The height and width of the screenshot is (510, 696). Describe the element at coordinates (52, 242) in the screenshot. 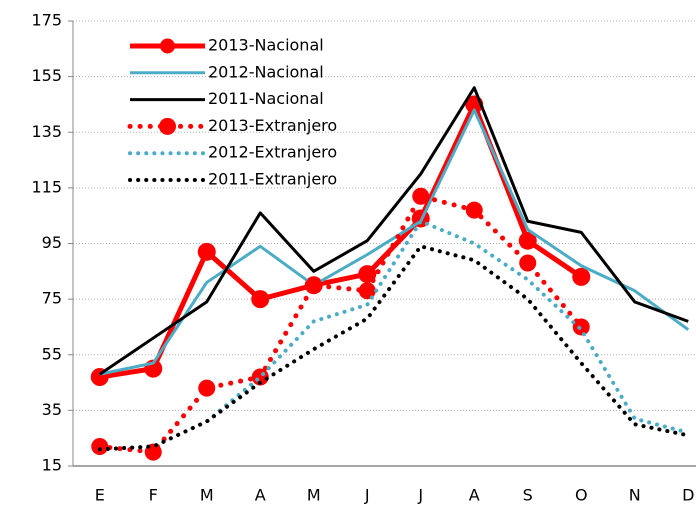

I see `y-tick-label: 95` at that location.